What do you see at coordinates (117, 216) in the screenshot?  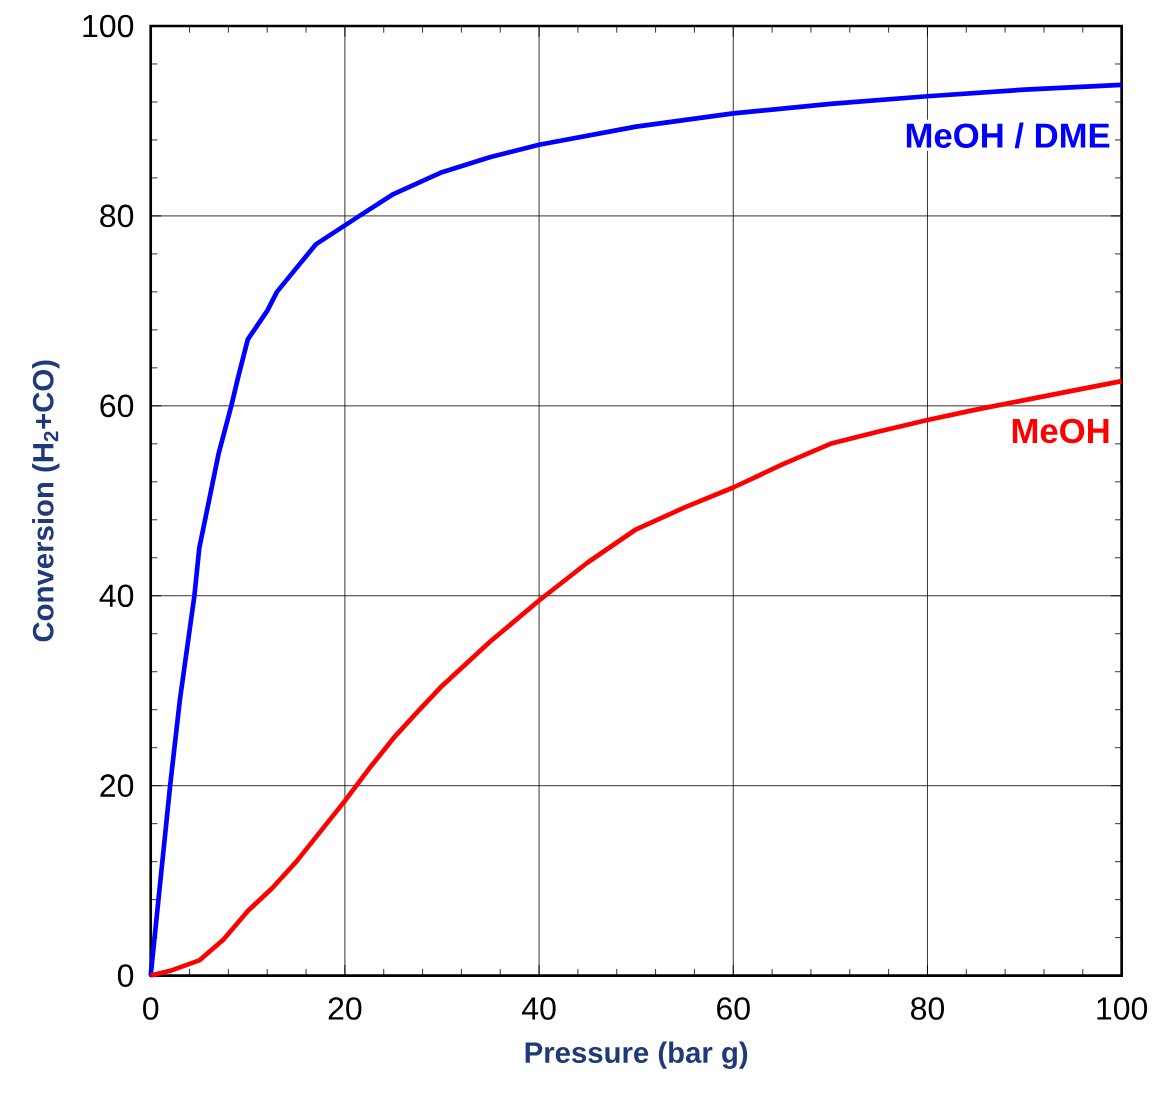 I see `y-tick-label: 80` at bounding box center [117, 216].